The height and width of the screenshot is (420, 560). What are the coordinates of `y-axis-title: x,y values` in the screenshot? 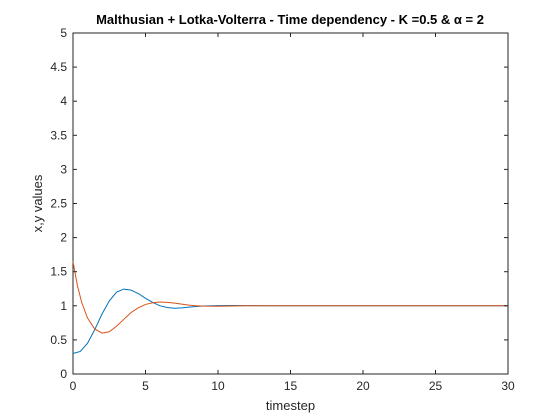 It's located at (37, 203).